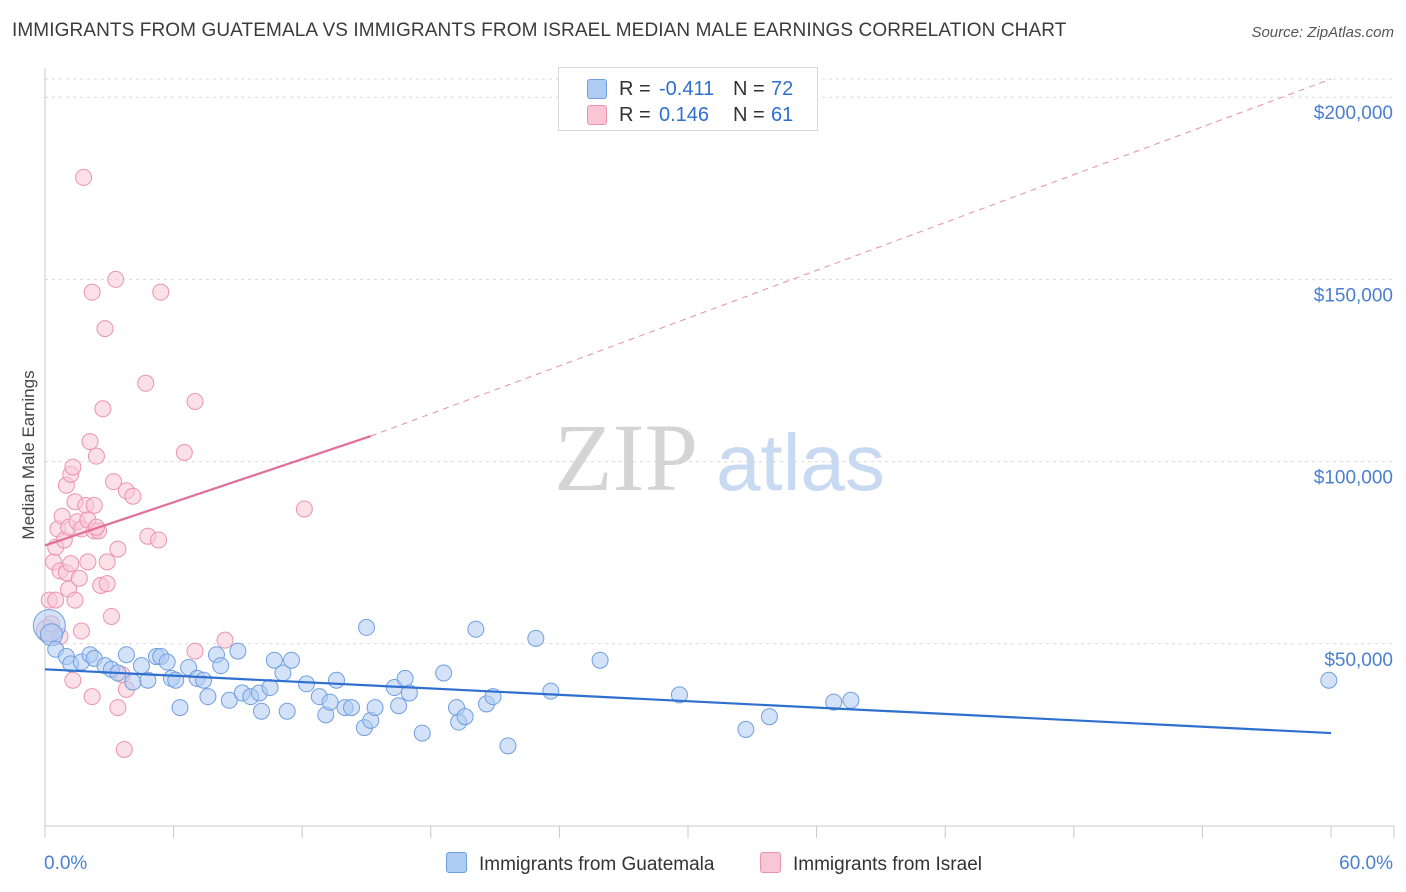 The width and height of the screenshot is (1406, 892). I want to click on bottom-legend-label-guatemala: Immigrants from Guatemala, so click(597, 864).